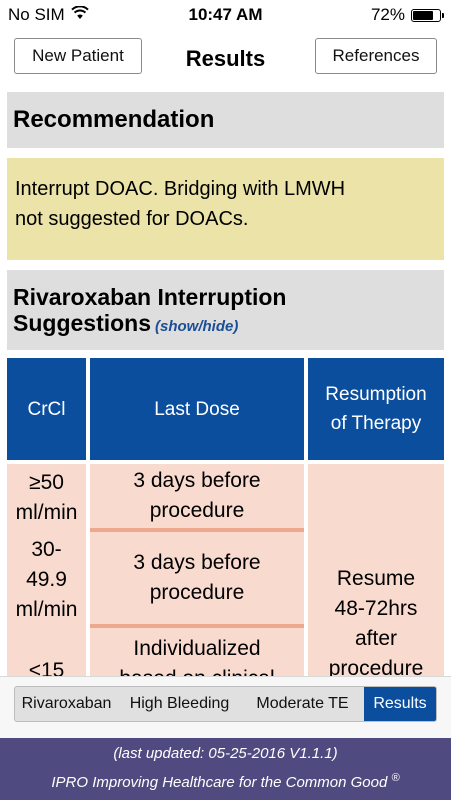  I want to click on row1-crcl-line1: ≥50, so click(46, 482).